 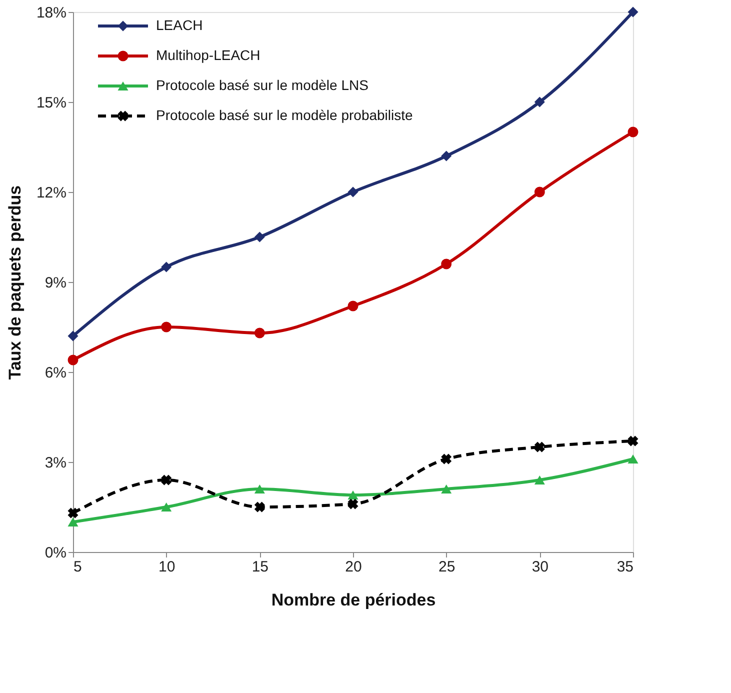 What do you see at coordinates (179, 25) in the screenshot?
I see `legend-label: LEACH` at bounding box center [179, 25].